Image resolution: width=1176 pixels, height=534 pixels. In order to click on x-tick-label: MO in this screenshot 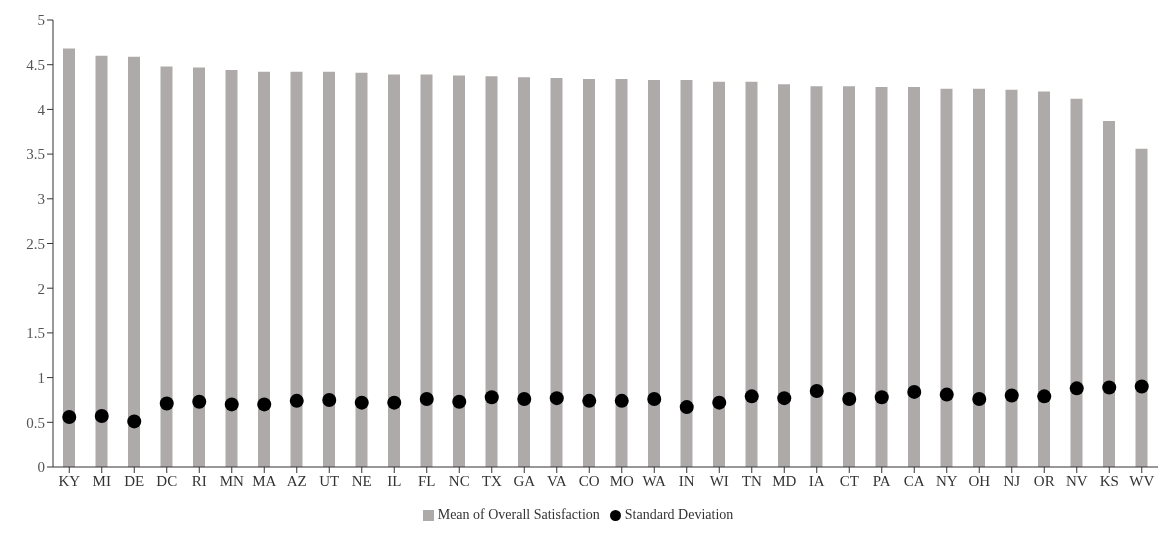, I will do `click(621, 480)`.